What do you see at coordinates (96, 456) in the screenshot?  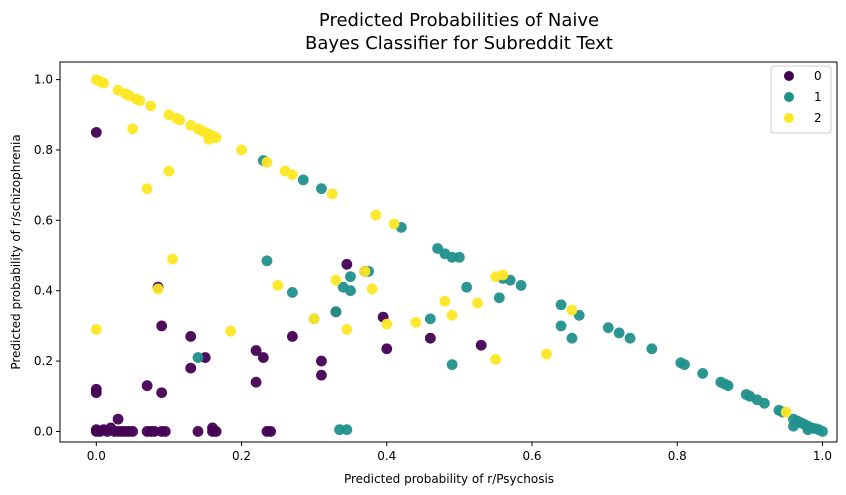 I see `x-tick-label-0: 0.0` at bounding box center [96, 456].